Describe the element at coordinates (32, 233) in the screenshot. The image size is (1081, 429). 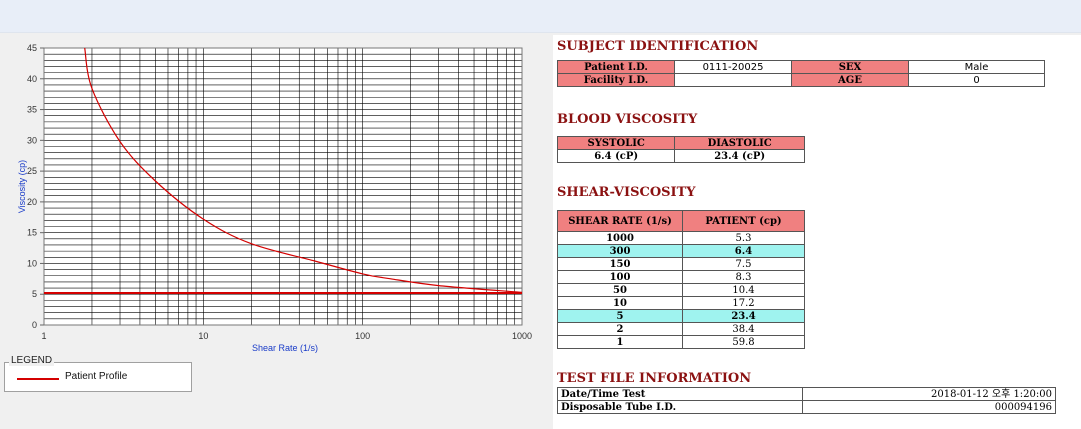
I see `y-tick-label: 15` at that location.